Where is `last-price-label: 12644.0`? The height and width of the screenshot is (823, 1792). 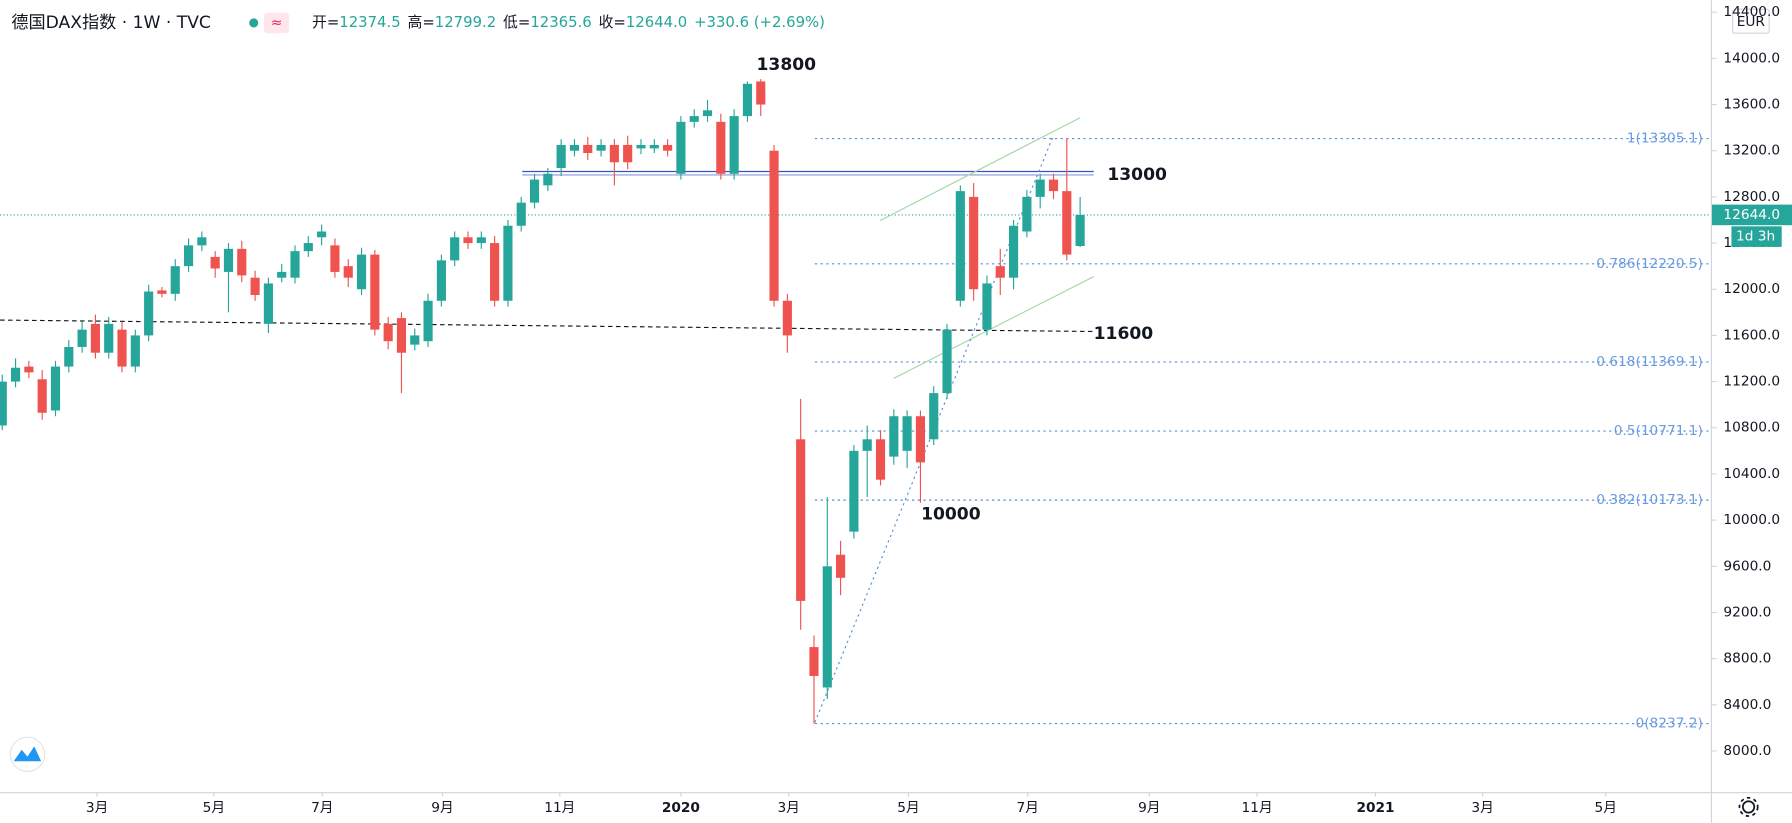 last-price-label: 12644.0 is located at coordinates (1751, 215).